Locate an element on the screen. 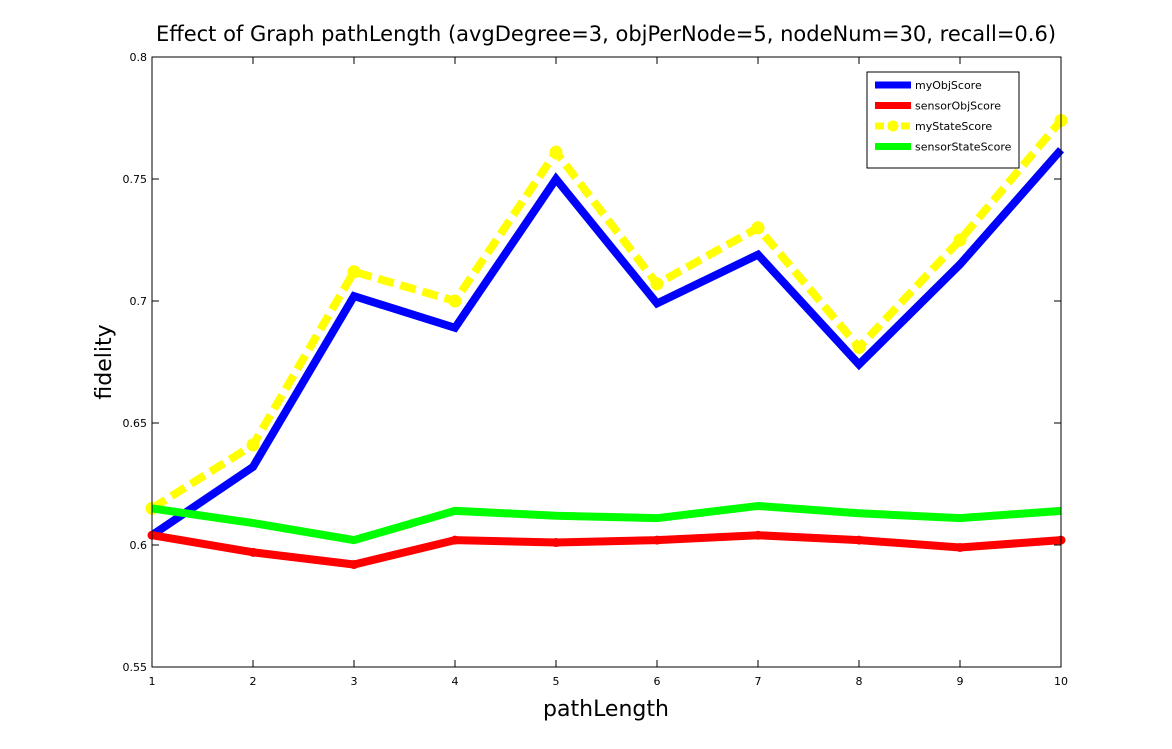  legend-marker-myStateScore is located at coordinates (893, 126).